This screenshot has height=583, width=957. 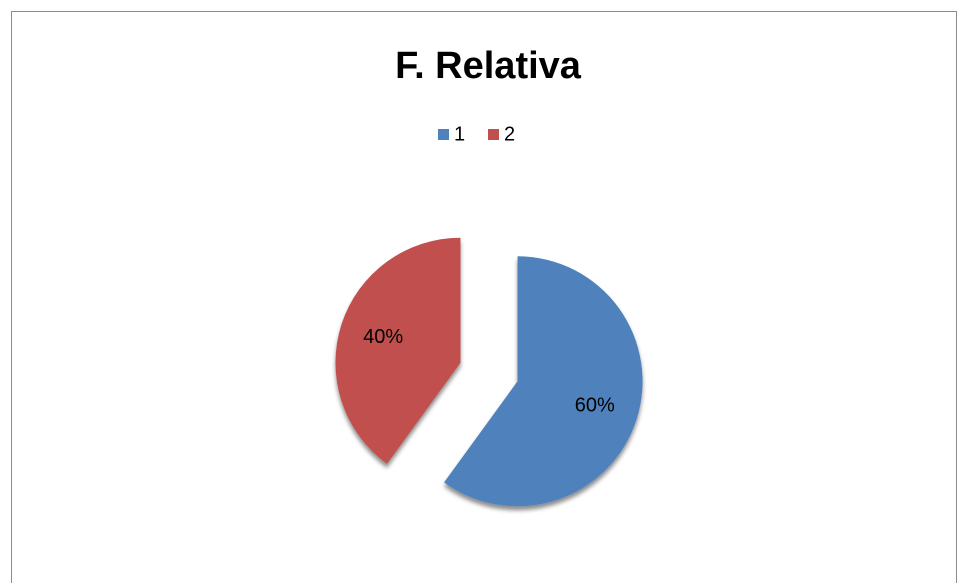 I want to click on chart-title: F. Relativa, so click(x=488, y=66).